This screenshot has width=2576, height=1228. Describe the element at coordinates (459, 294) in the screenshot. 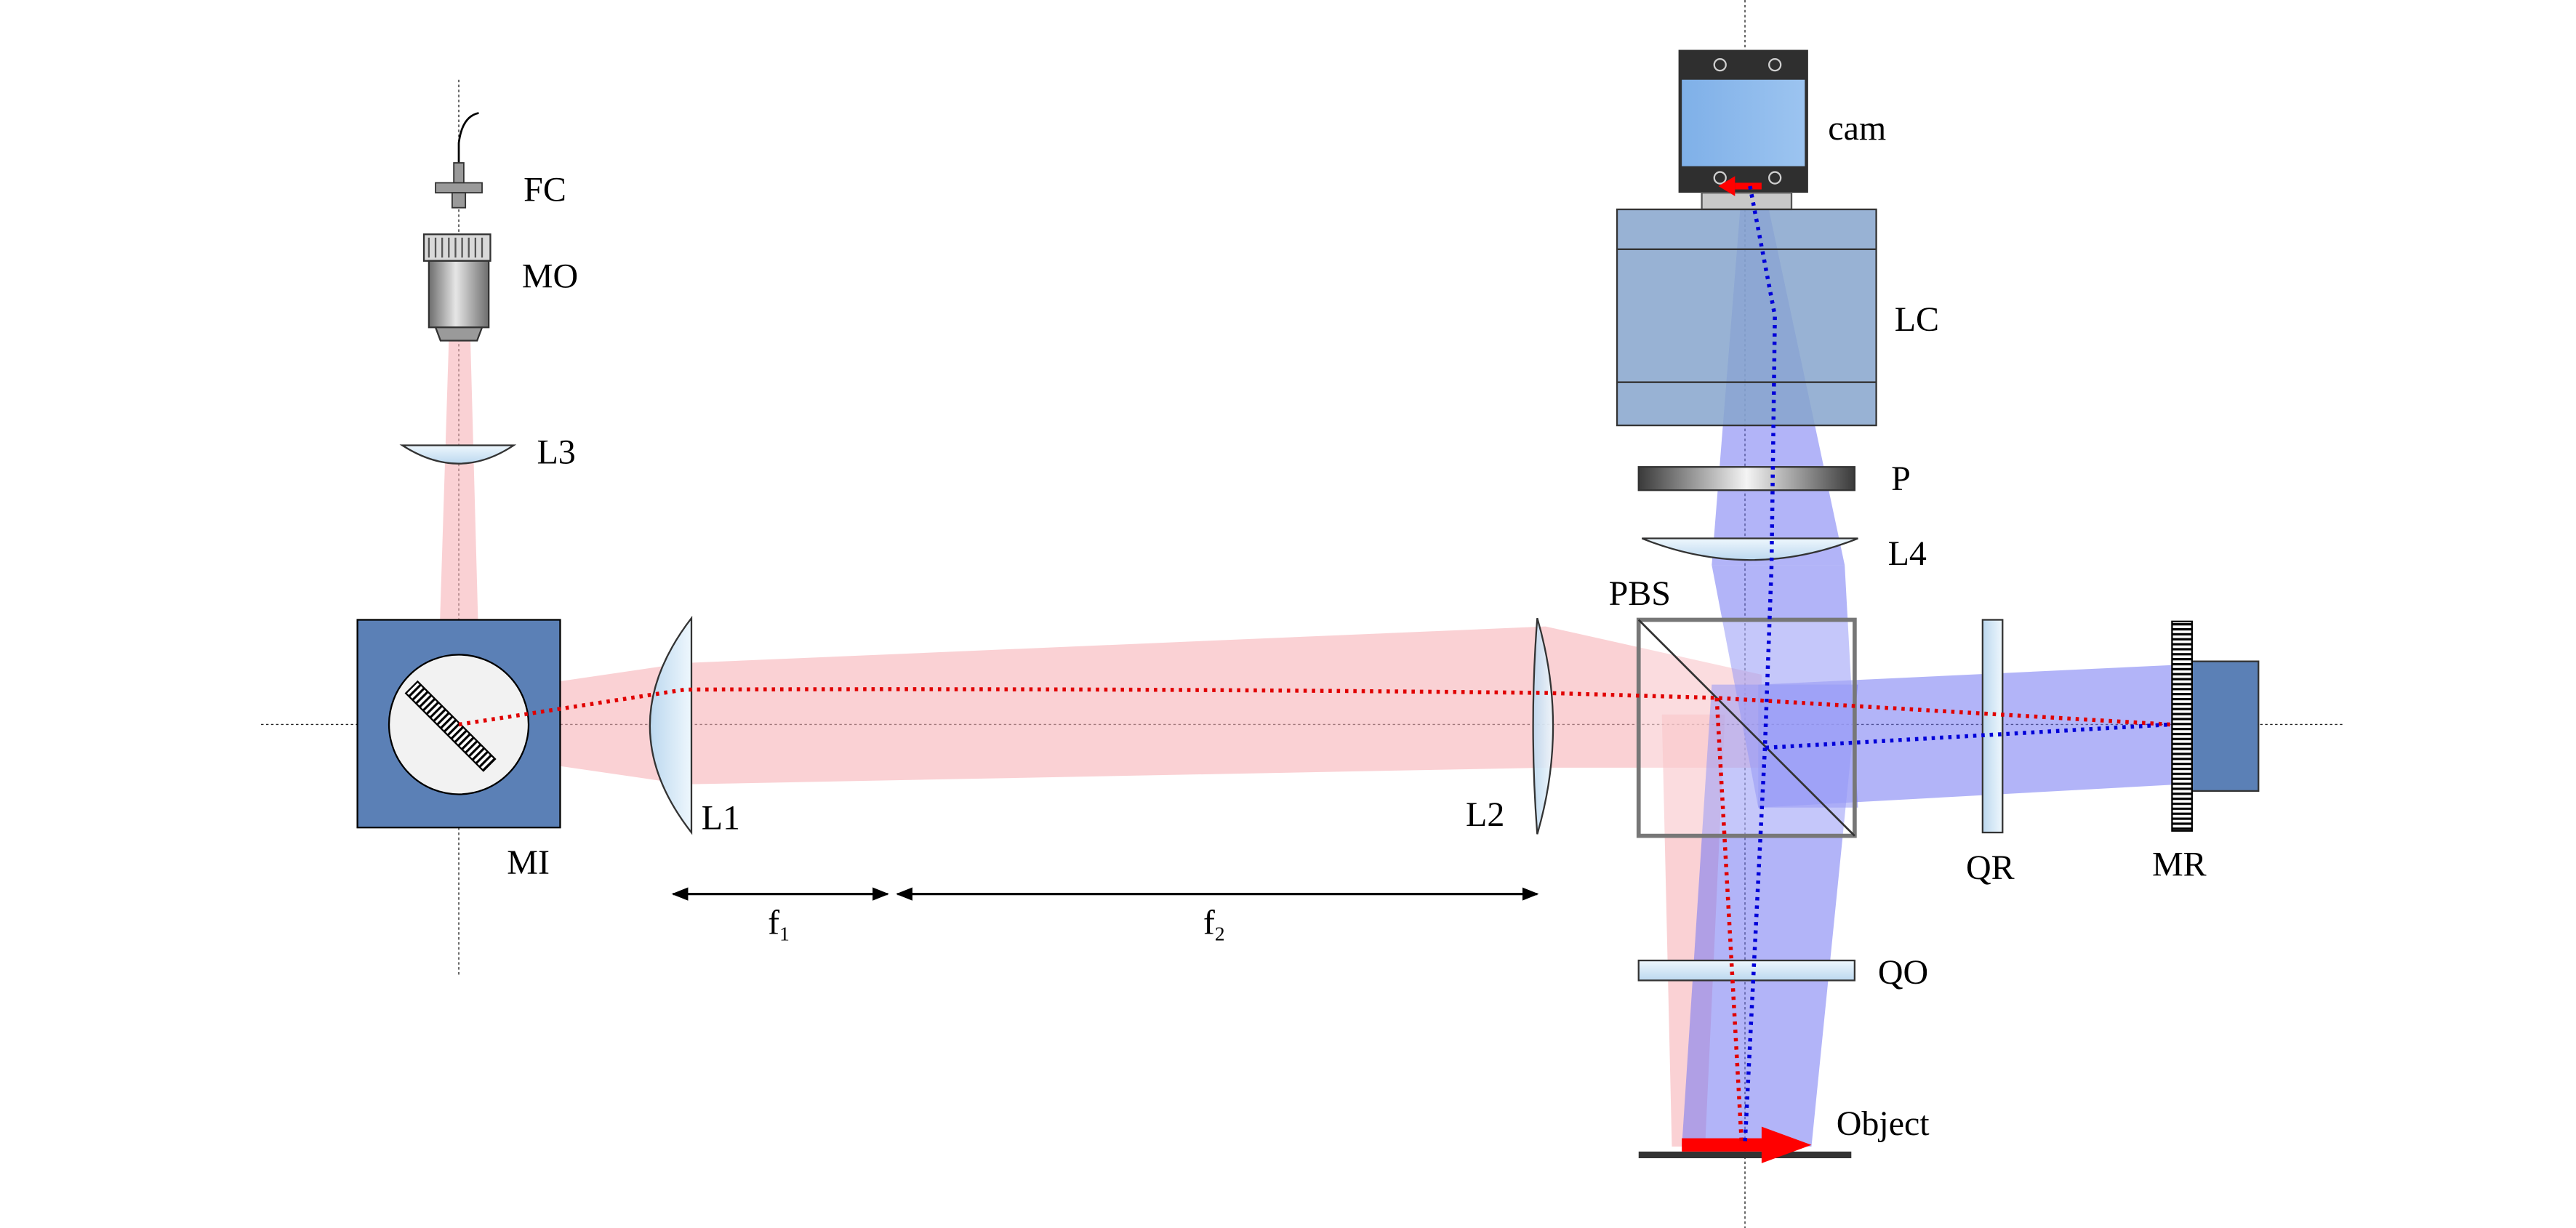

I see `objective-barrel` at that location.